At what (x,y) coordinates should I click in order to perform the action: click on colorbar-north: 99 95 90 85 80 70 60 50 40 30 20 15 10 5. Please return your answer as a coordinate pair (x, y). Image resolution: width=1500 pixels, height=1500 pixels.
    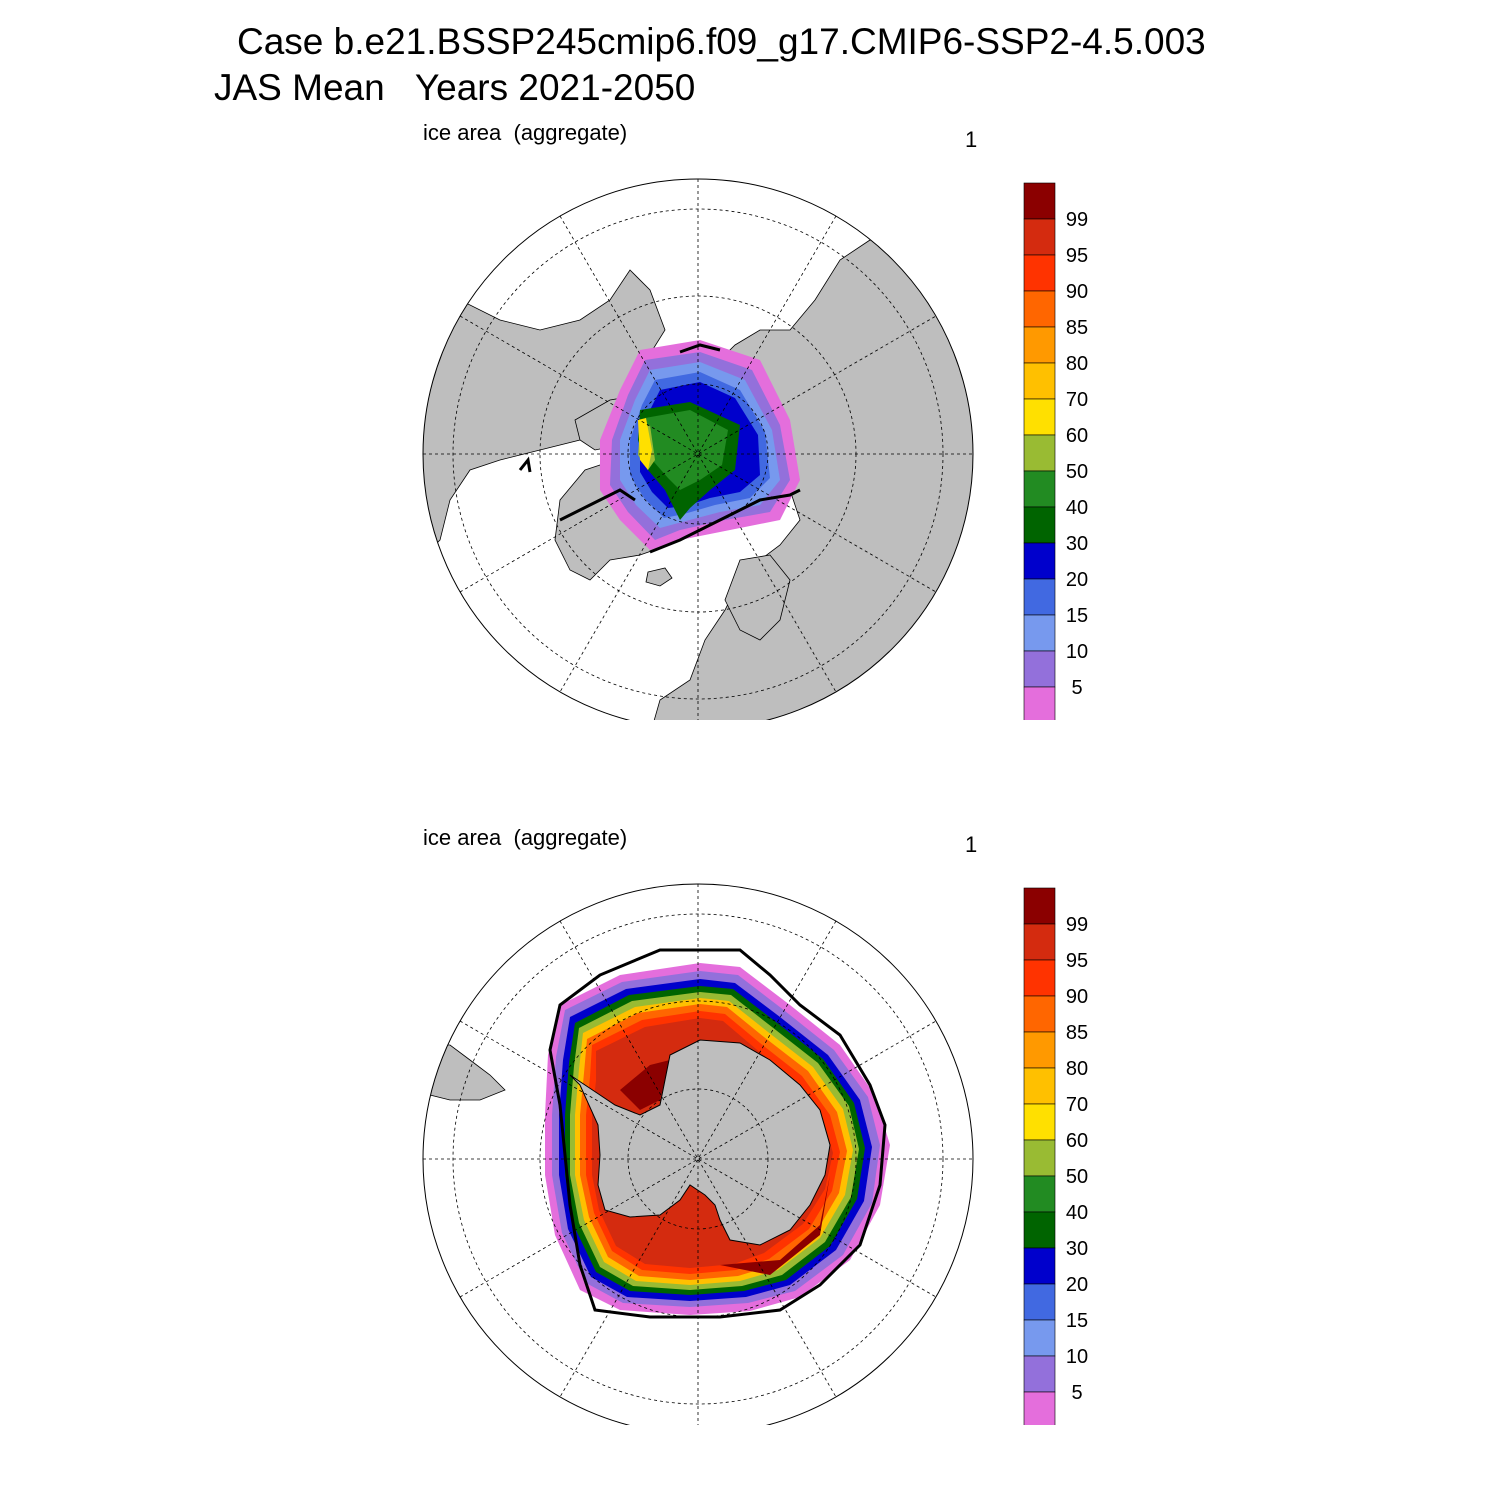
    Looking at the image, I should click on (1055, 451).